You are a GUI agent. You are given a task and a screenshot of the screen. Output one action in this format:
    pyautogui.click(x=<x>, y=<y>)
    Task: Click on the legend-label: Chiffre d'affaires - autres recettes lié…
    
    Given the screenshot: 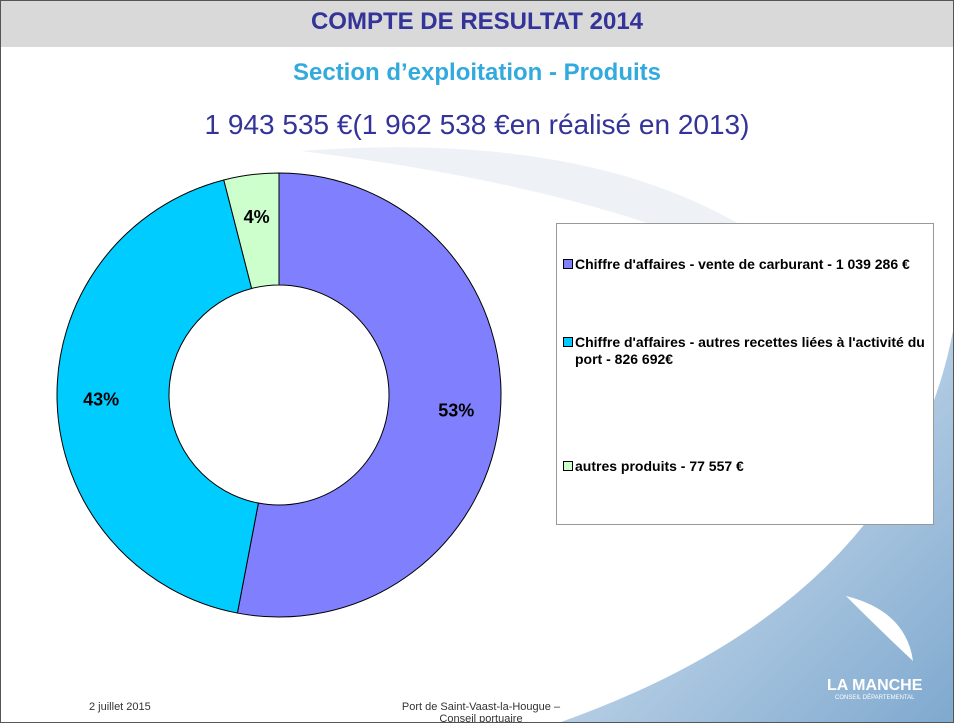 What is the action you would take?
    pyautogui.click(x=750, y=350)
    